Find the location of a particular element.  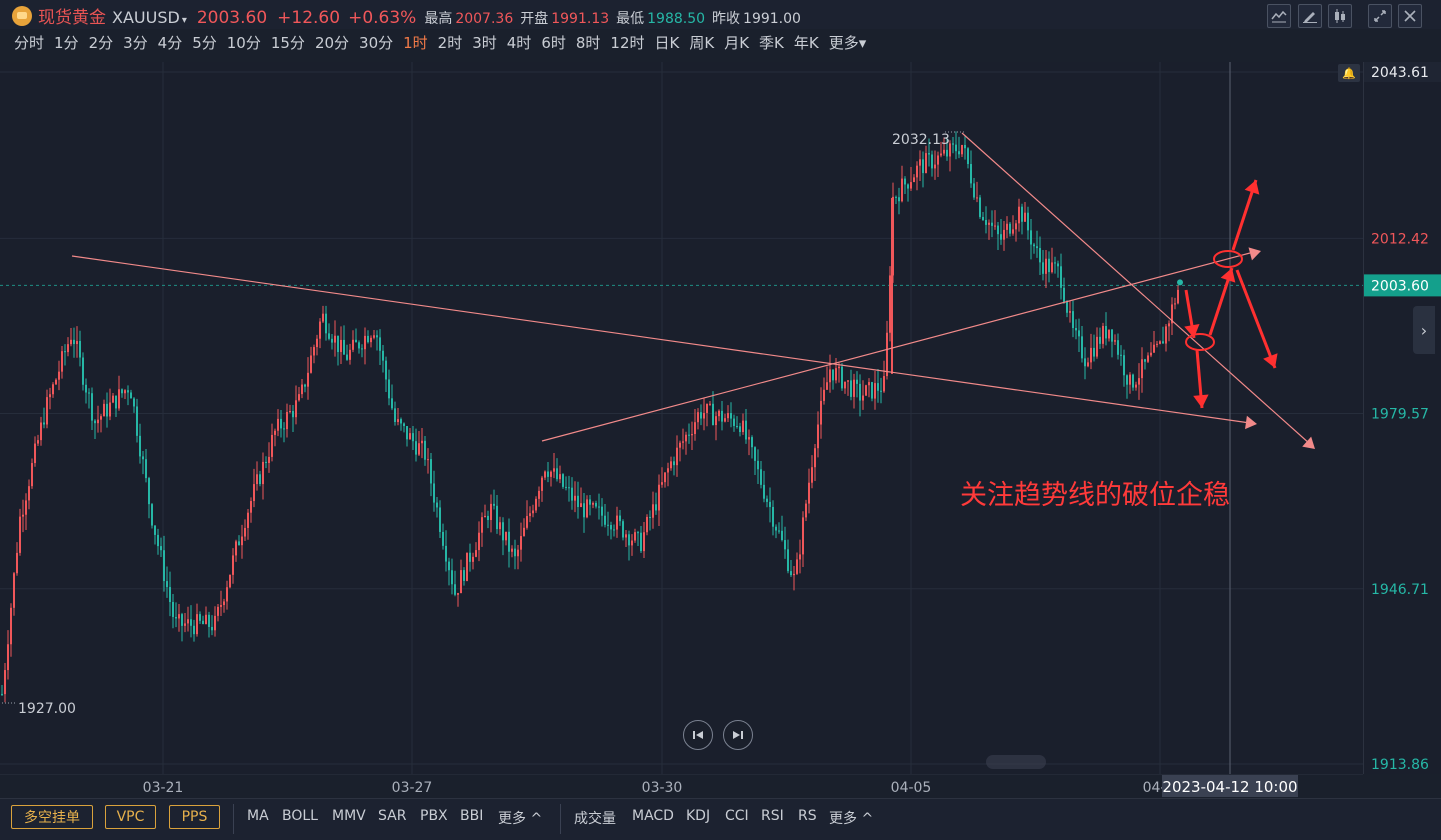

indicator-cci: CCI is located at coordinates (737, 816).